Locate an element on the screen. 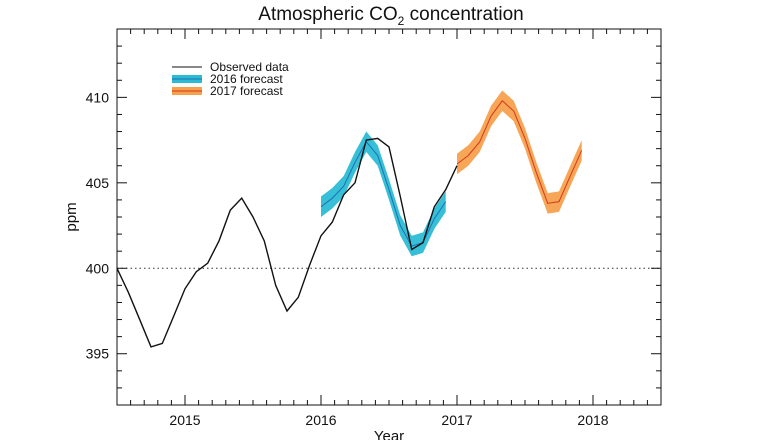 The width and height of the screenshot is (782, 440). line-2017-forecast is located at coordinates (519, 152).